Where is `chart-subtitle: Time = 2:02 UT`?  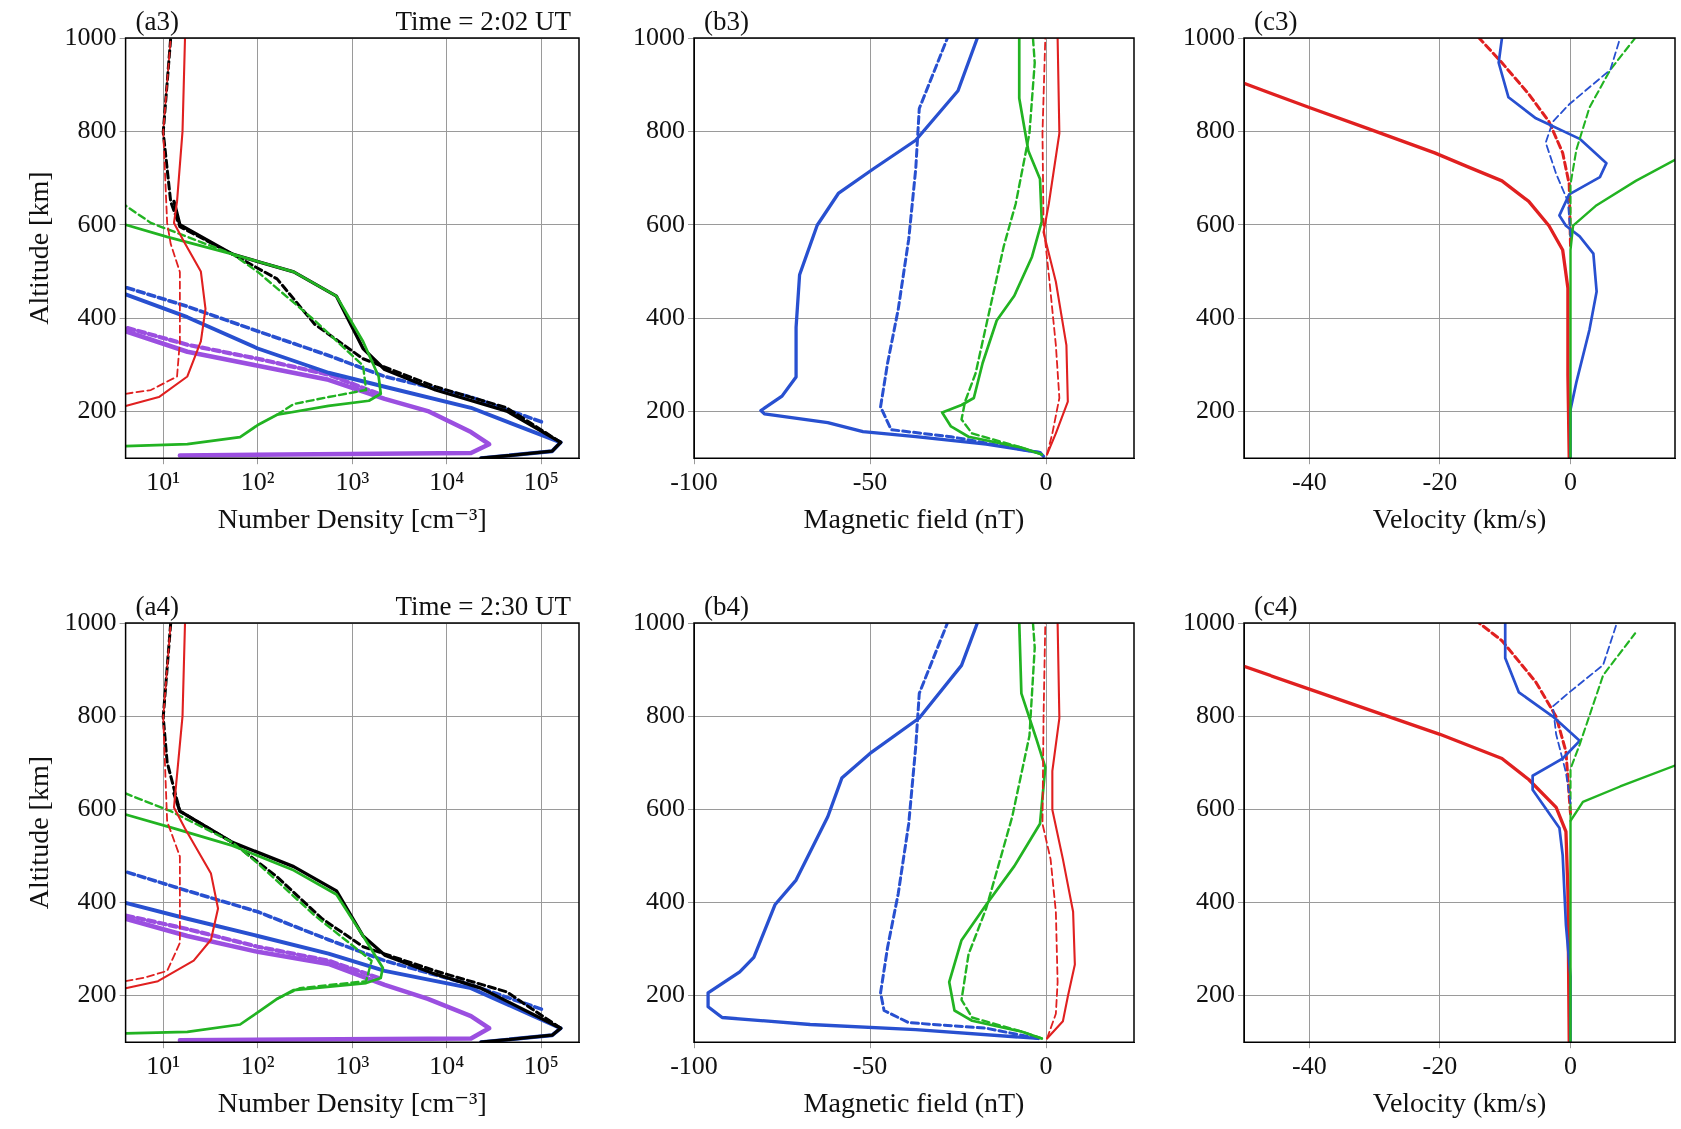 chart-subtitle: Time = 2:02 UT is located at coordinates (483, 20).